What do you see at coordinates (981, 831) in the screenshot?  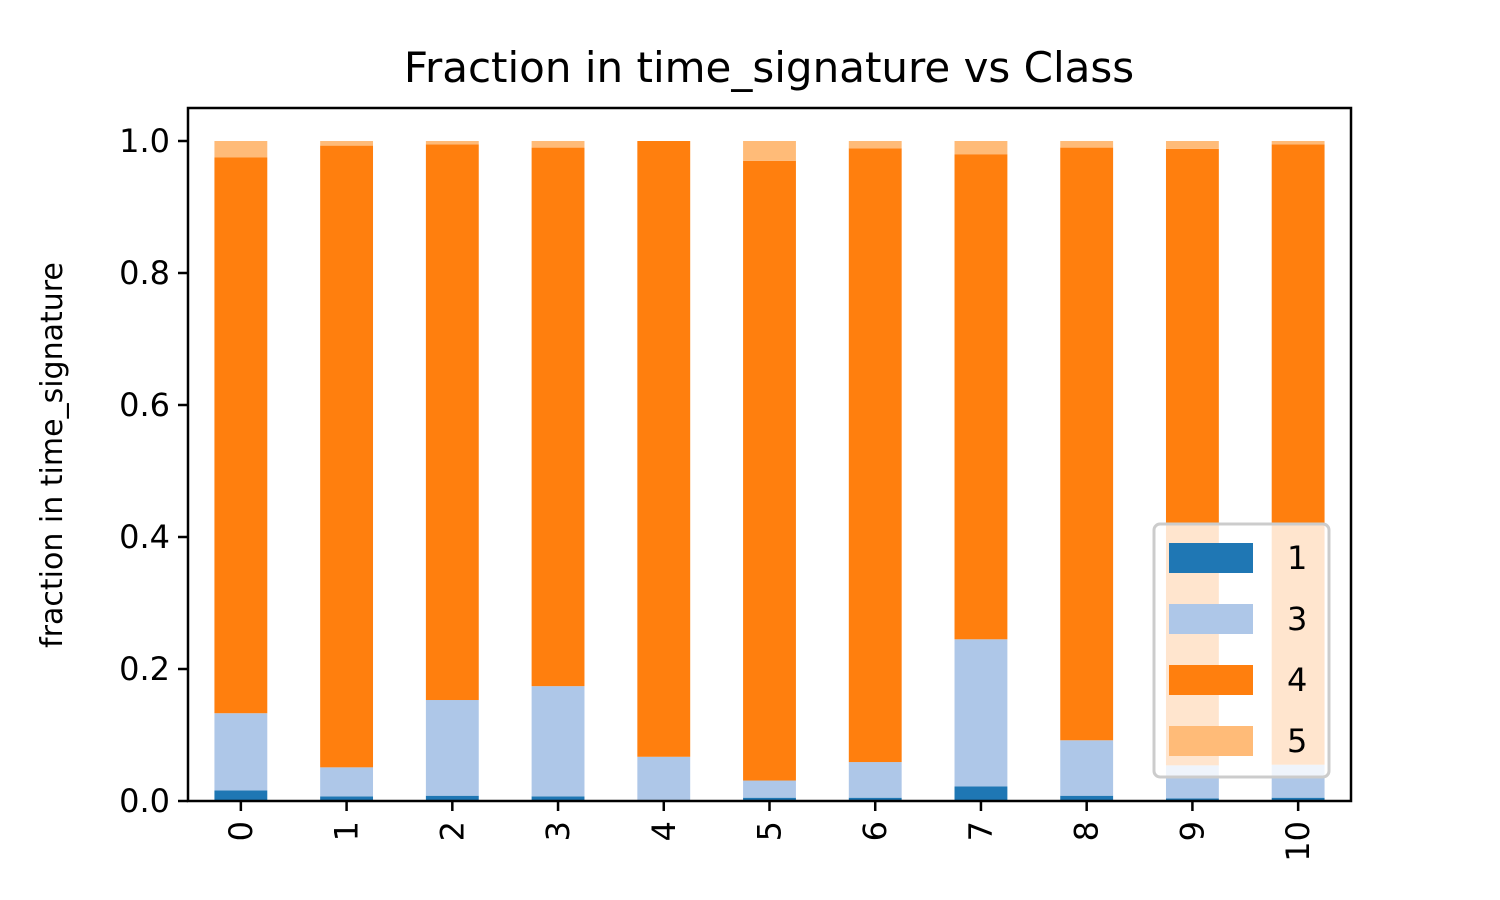 I see `x-tick-label: 7` at bounding box center [981, 831].